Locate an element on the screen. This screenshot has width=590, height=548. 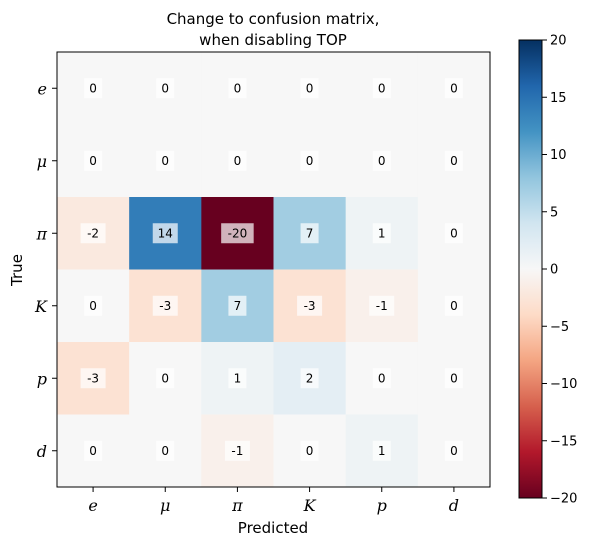
colorbar-tick-label: −5 is located at coordinates (559, 327).